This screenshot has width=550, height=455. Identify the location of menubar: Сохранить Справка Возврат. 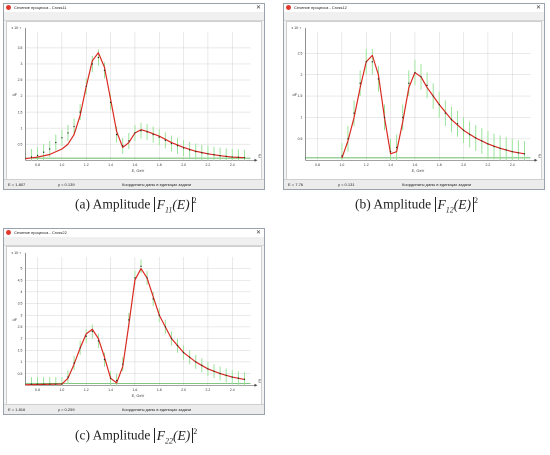
(414, 19).